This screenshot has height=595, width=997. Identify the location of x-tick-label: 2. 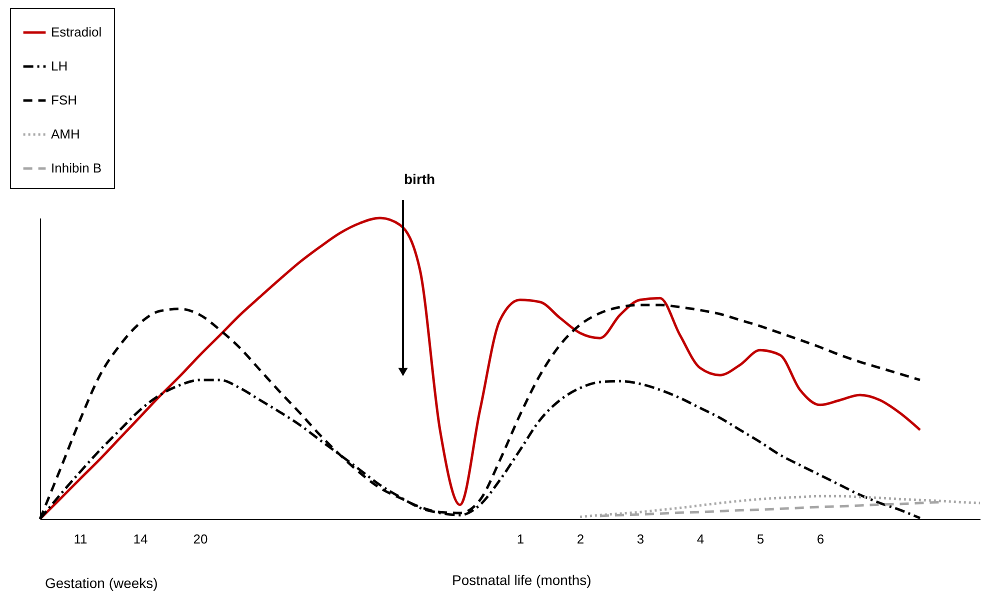
(580, 539).